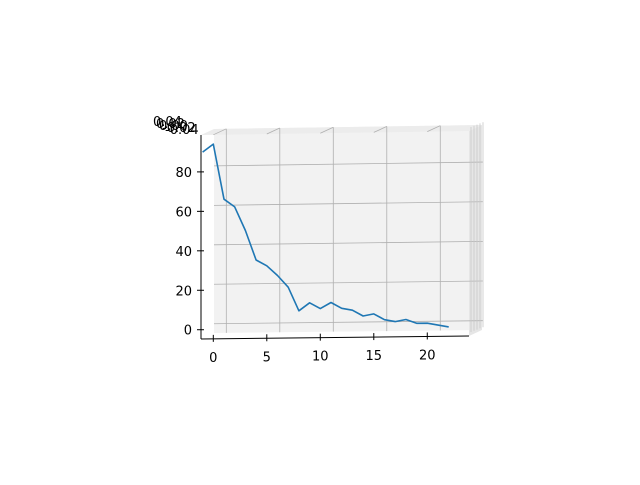  Describe the element at coordinates (183, 173) in the screenshot. I see `y-tick-label: 80` at that location.